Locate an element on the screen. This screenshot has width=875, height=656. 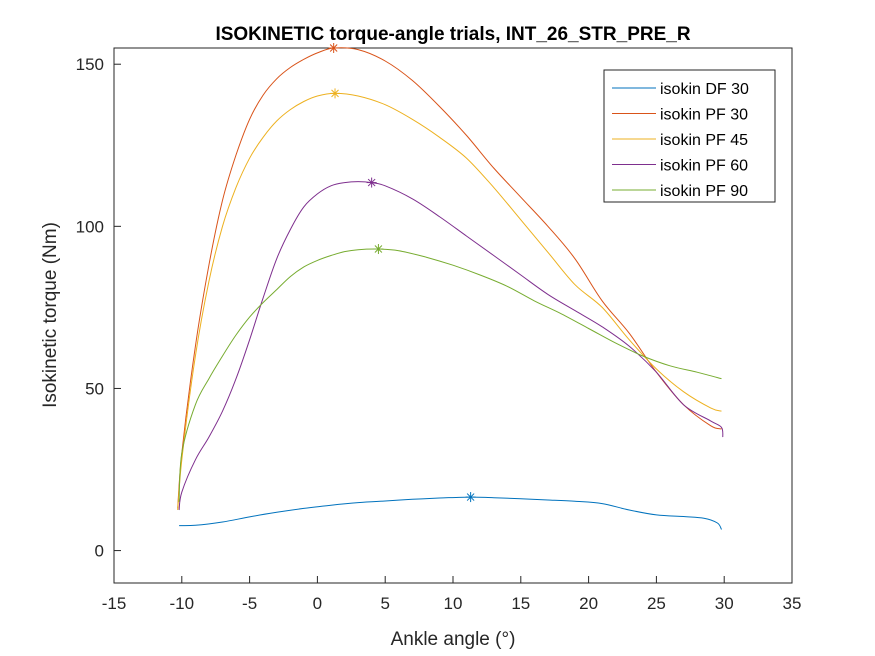
y-tick-label: 100 is located at coordinates (90, 226).